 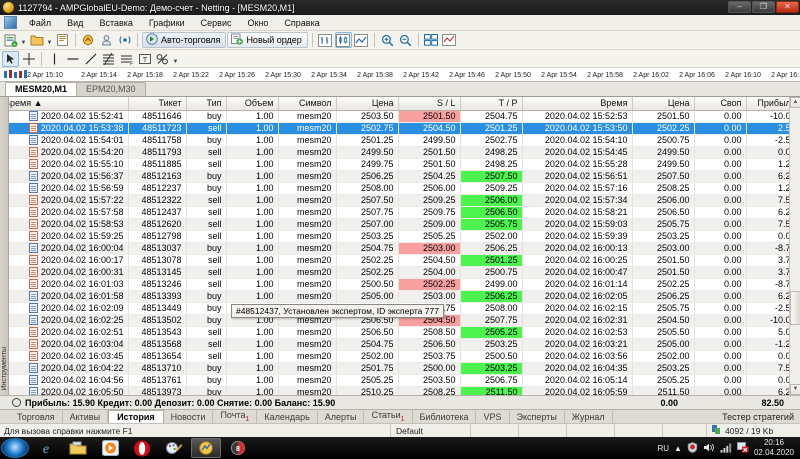 What do you see at coordinates (795, 308) in the screenshot?
I see `scrollbar-thumb` at bounding box center [795, 308].